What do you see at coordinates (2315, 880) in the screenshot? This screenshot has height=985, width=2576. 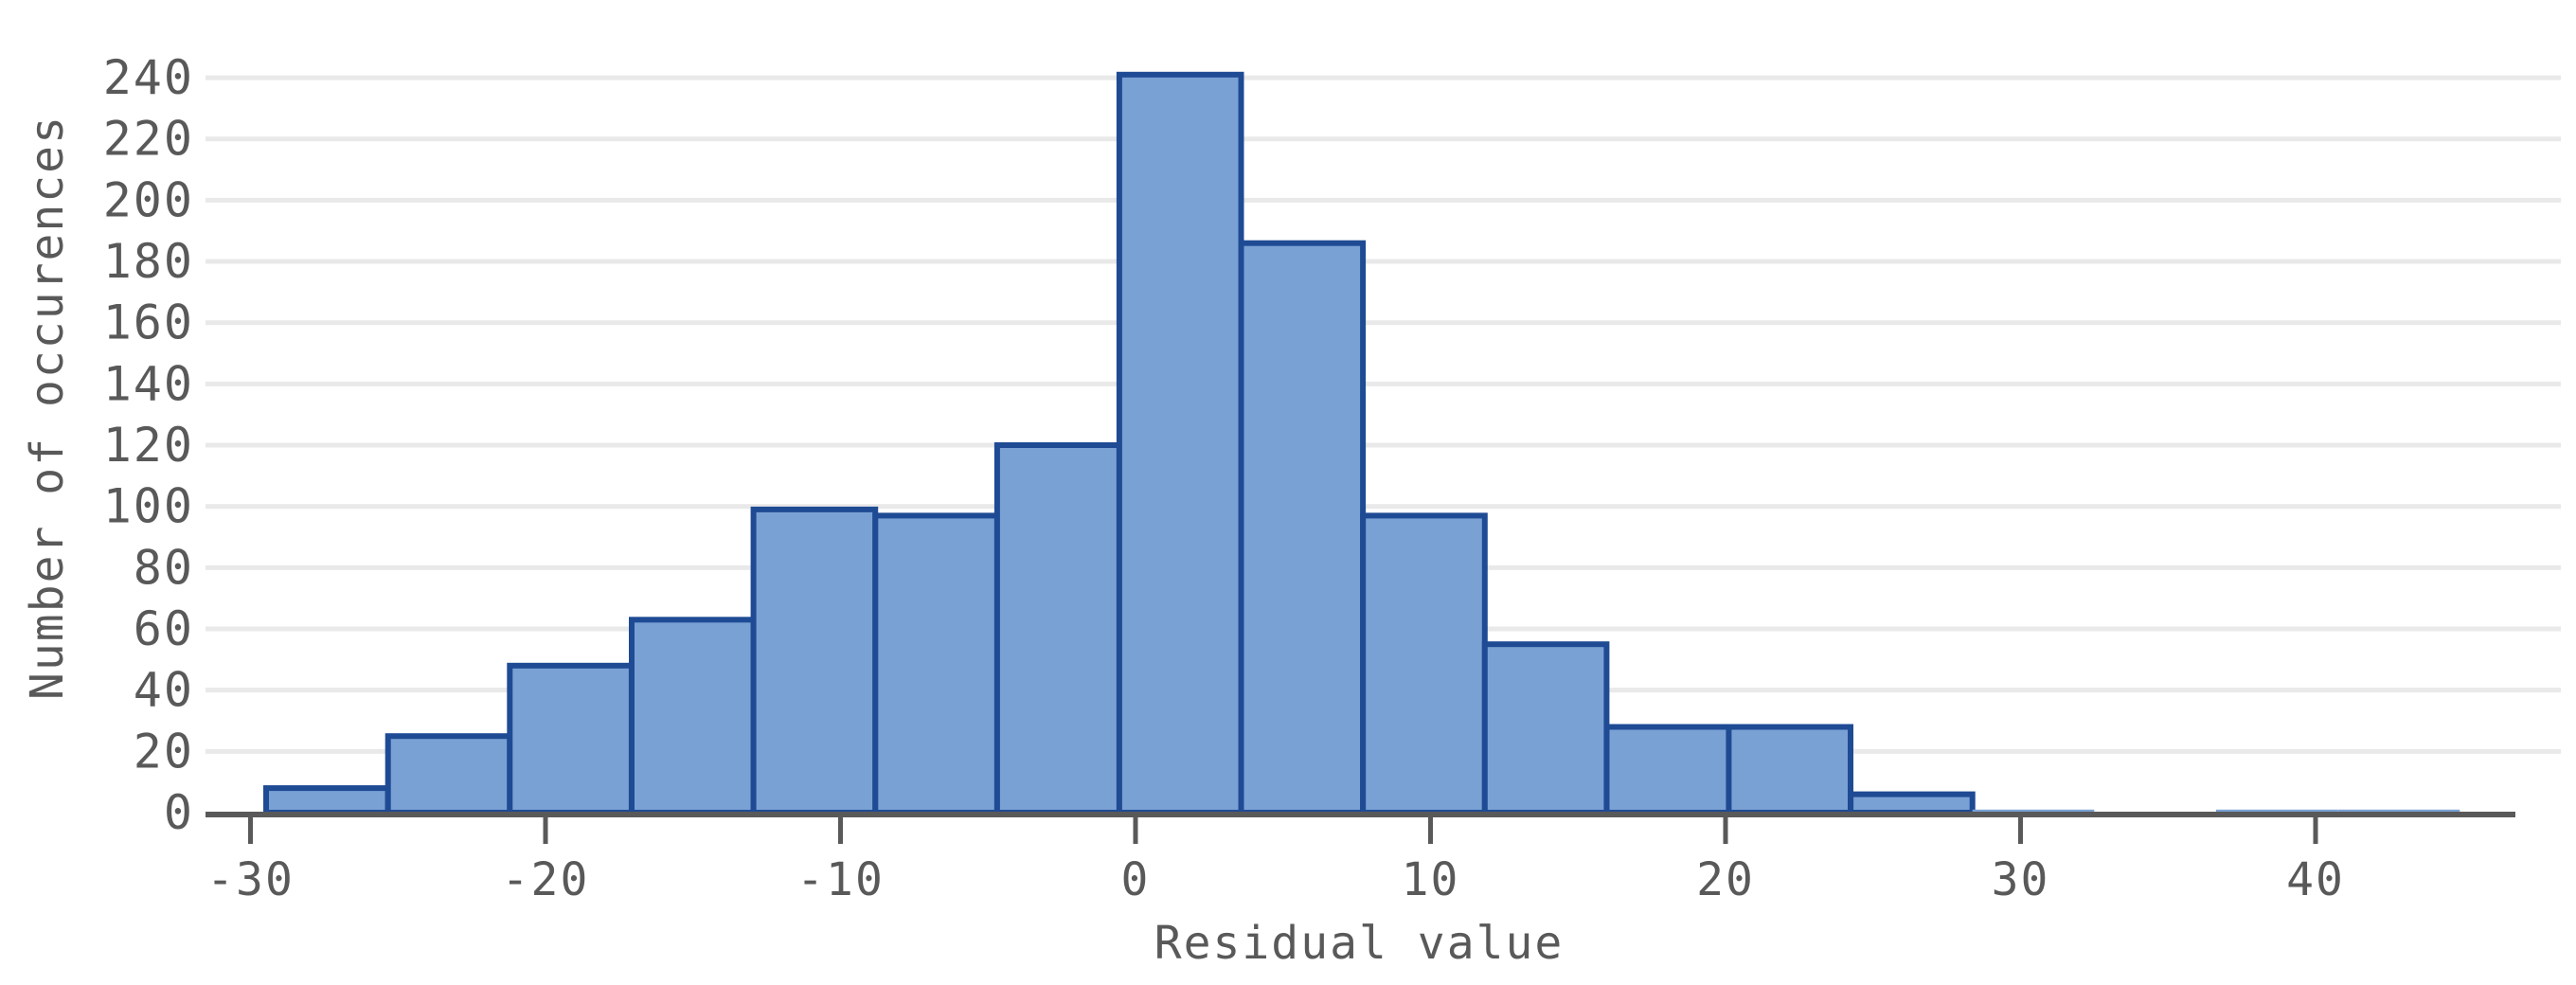 I see `x-tick-label: 40` at bounding box center [2315, 880].